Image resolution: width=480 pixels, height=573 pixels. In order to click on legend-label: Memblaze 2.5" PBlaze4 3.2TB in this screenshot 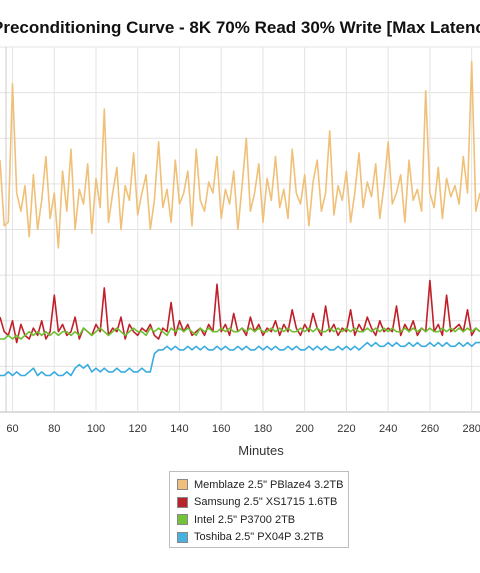, I will do `click(269, 484)`.